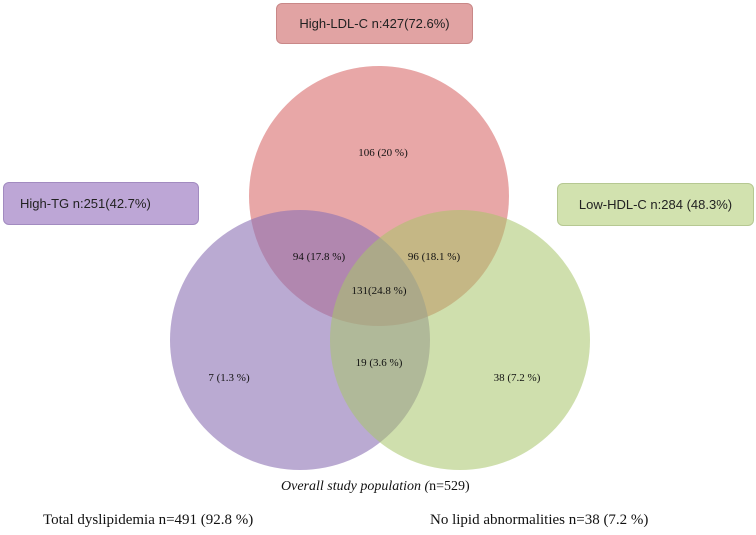  Describe the element at coordinates (517, 378) in the screenshot. I see `region-hdl-only: 38 (7.2 %)` at that location.